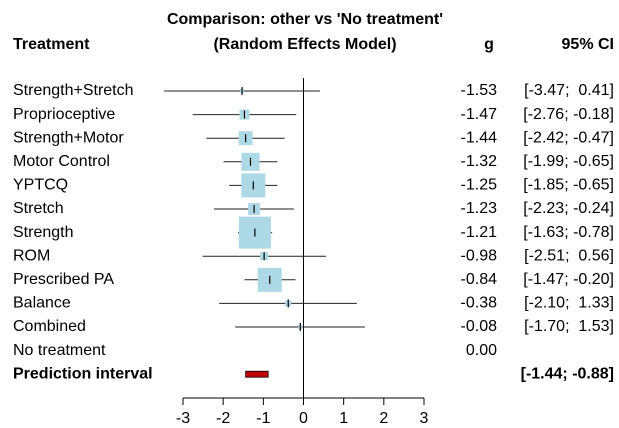 This screenshot has height=428, width=619. I want to click on x-tick-label: 1, so click(343, 418).